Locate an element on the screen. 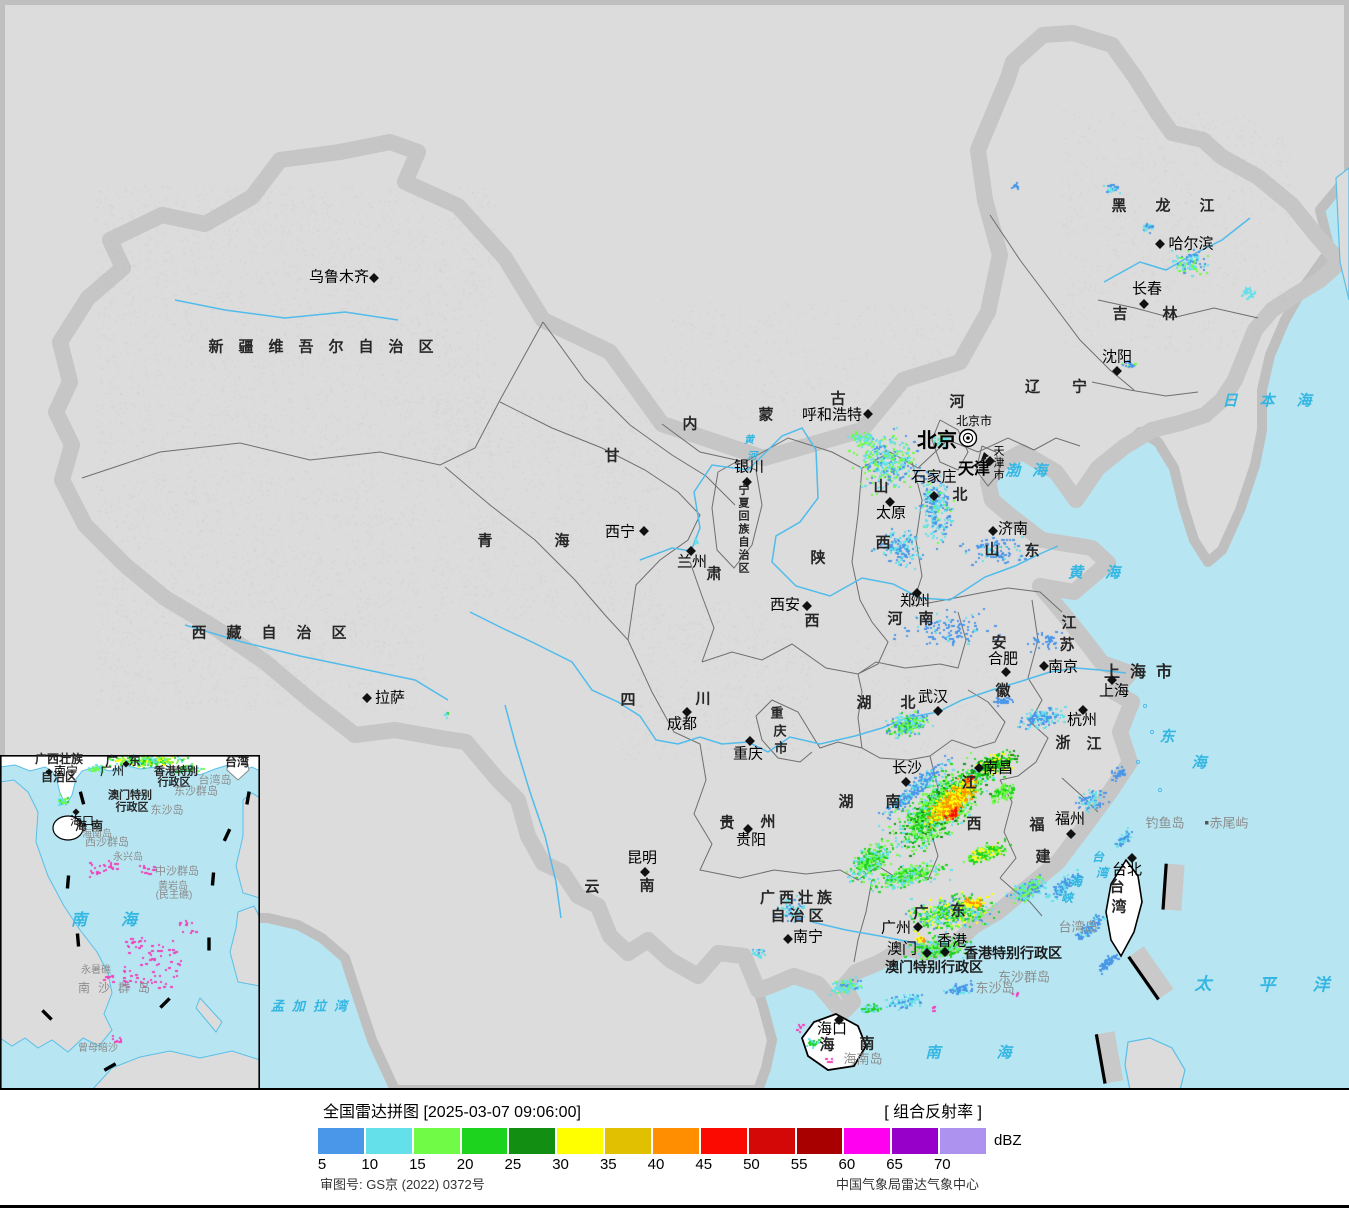  legend-tick: 70 is located at coordinates (942, 1164).